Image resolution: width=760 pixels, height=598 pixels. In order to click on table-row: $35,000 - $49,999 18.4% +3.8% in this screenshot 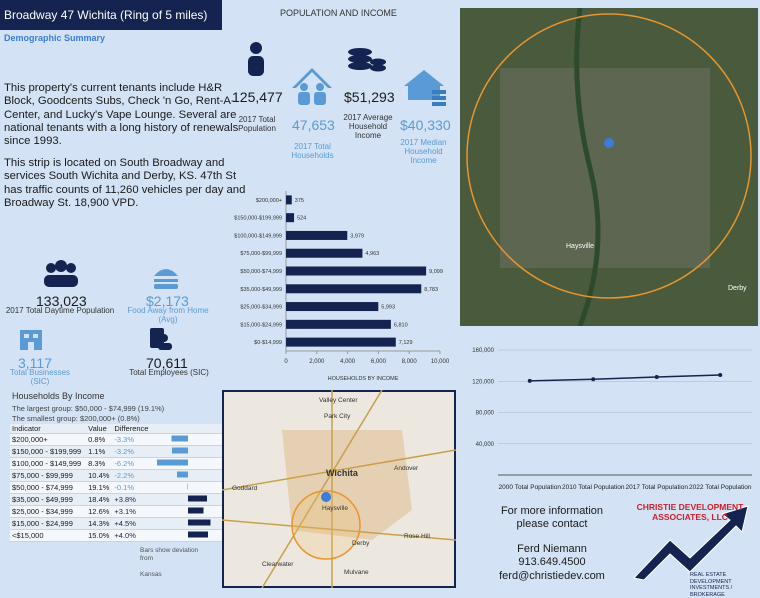, I will do `click(116, 500)`.